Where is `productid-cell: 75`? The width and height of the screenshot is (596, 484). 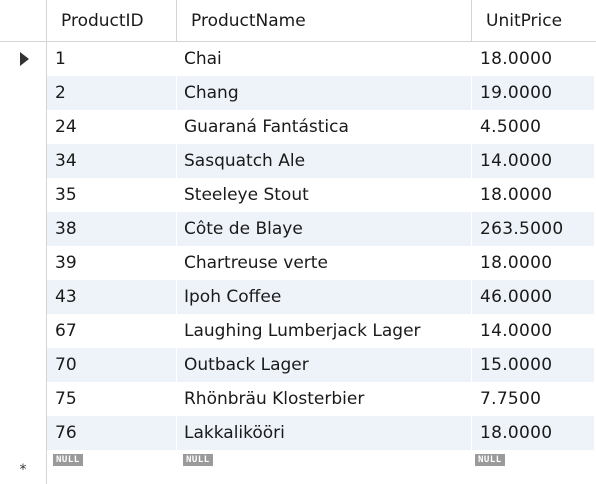
productid-cell: 75 is located at coordinates (112, 399).